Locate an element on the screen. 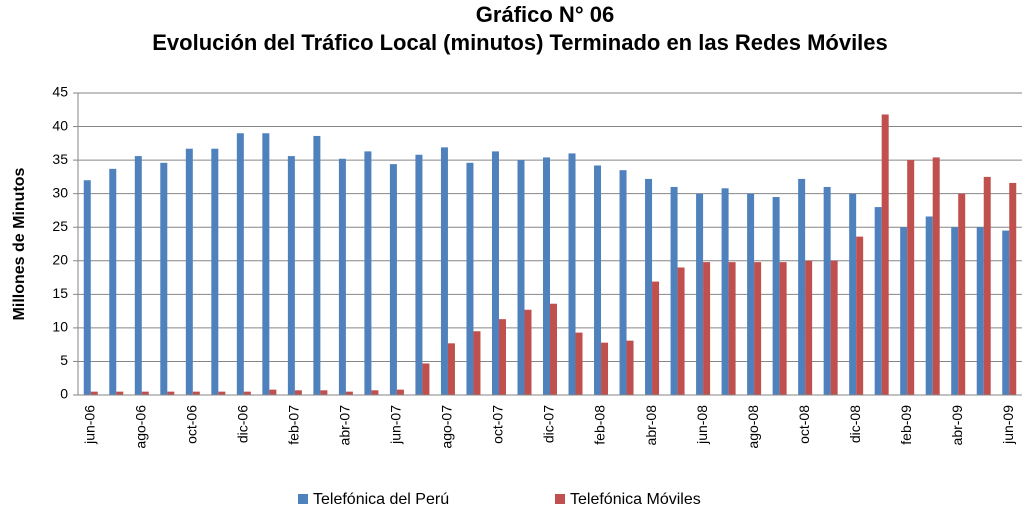  x-tick-label: abr-09 is located at coordinates (957, 425).